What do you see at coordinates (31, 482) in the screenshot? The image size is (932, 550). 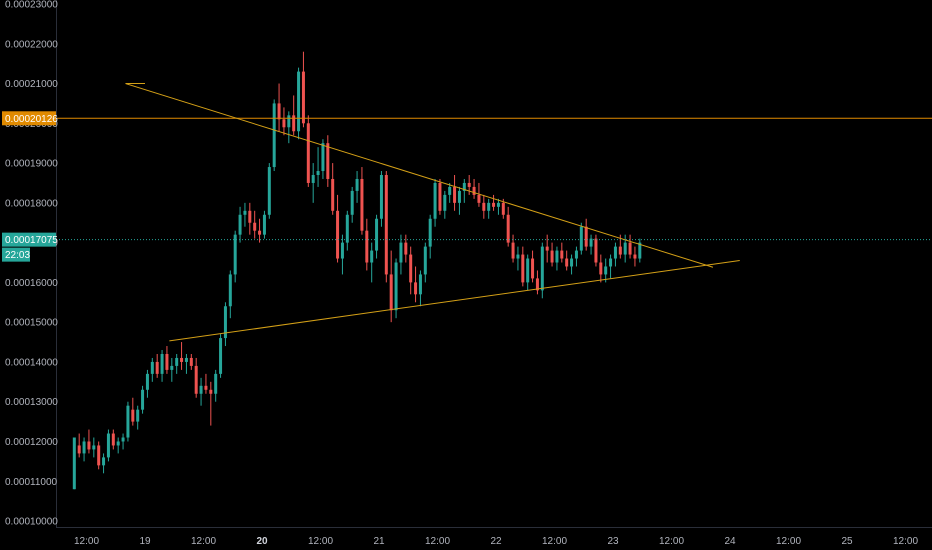 I see `y-tick-label: 0.00011000` at bounding box center [31, 482].